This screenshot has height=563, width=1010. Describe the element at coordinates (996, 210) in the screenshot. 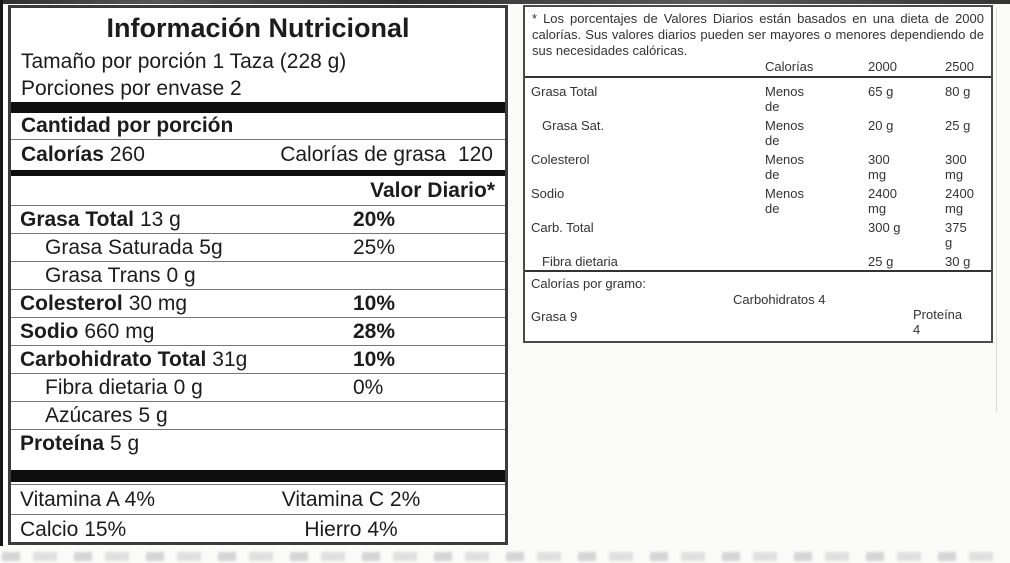

I see `screenshot-right-edge-artifact` at that location.